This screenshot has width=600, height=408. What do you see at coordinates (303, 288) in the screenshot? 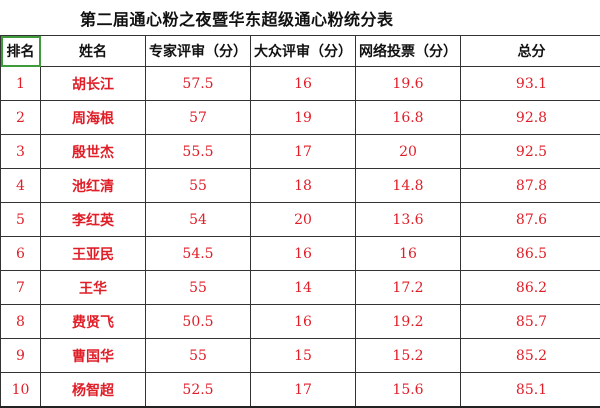
I see `public-score-cell: 14` at bounding box center [303, 288].